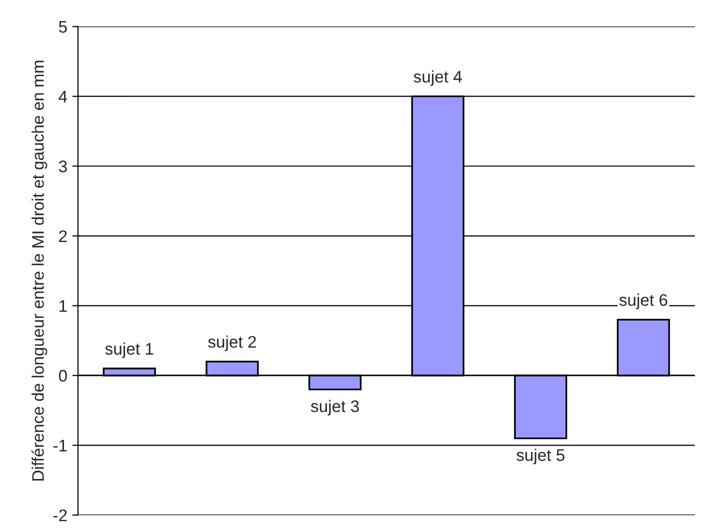 The image size is (709, 531). What do you see at coordinates (62, 27) in the screenshot?
I see `y-tick-label: 5` at bounding box center [62, 27].